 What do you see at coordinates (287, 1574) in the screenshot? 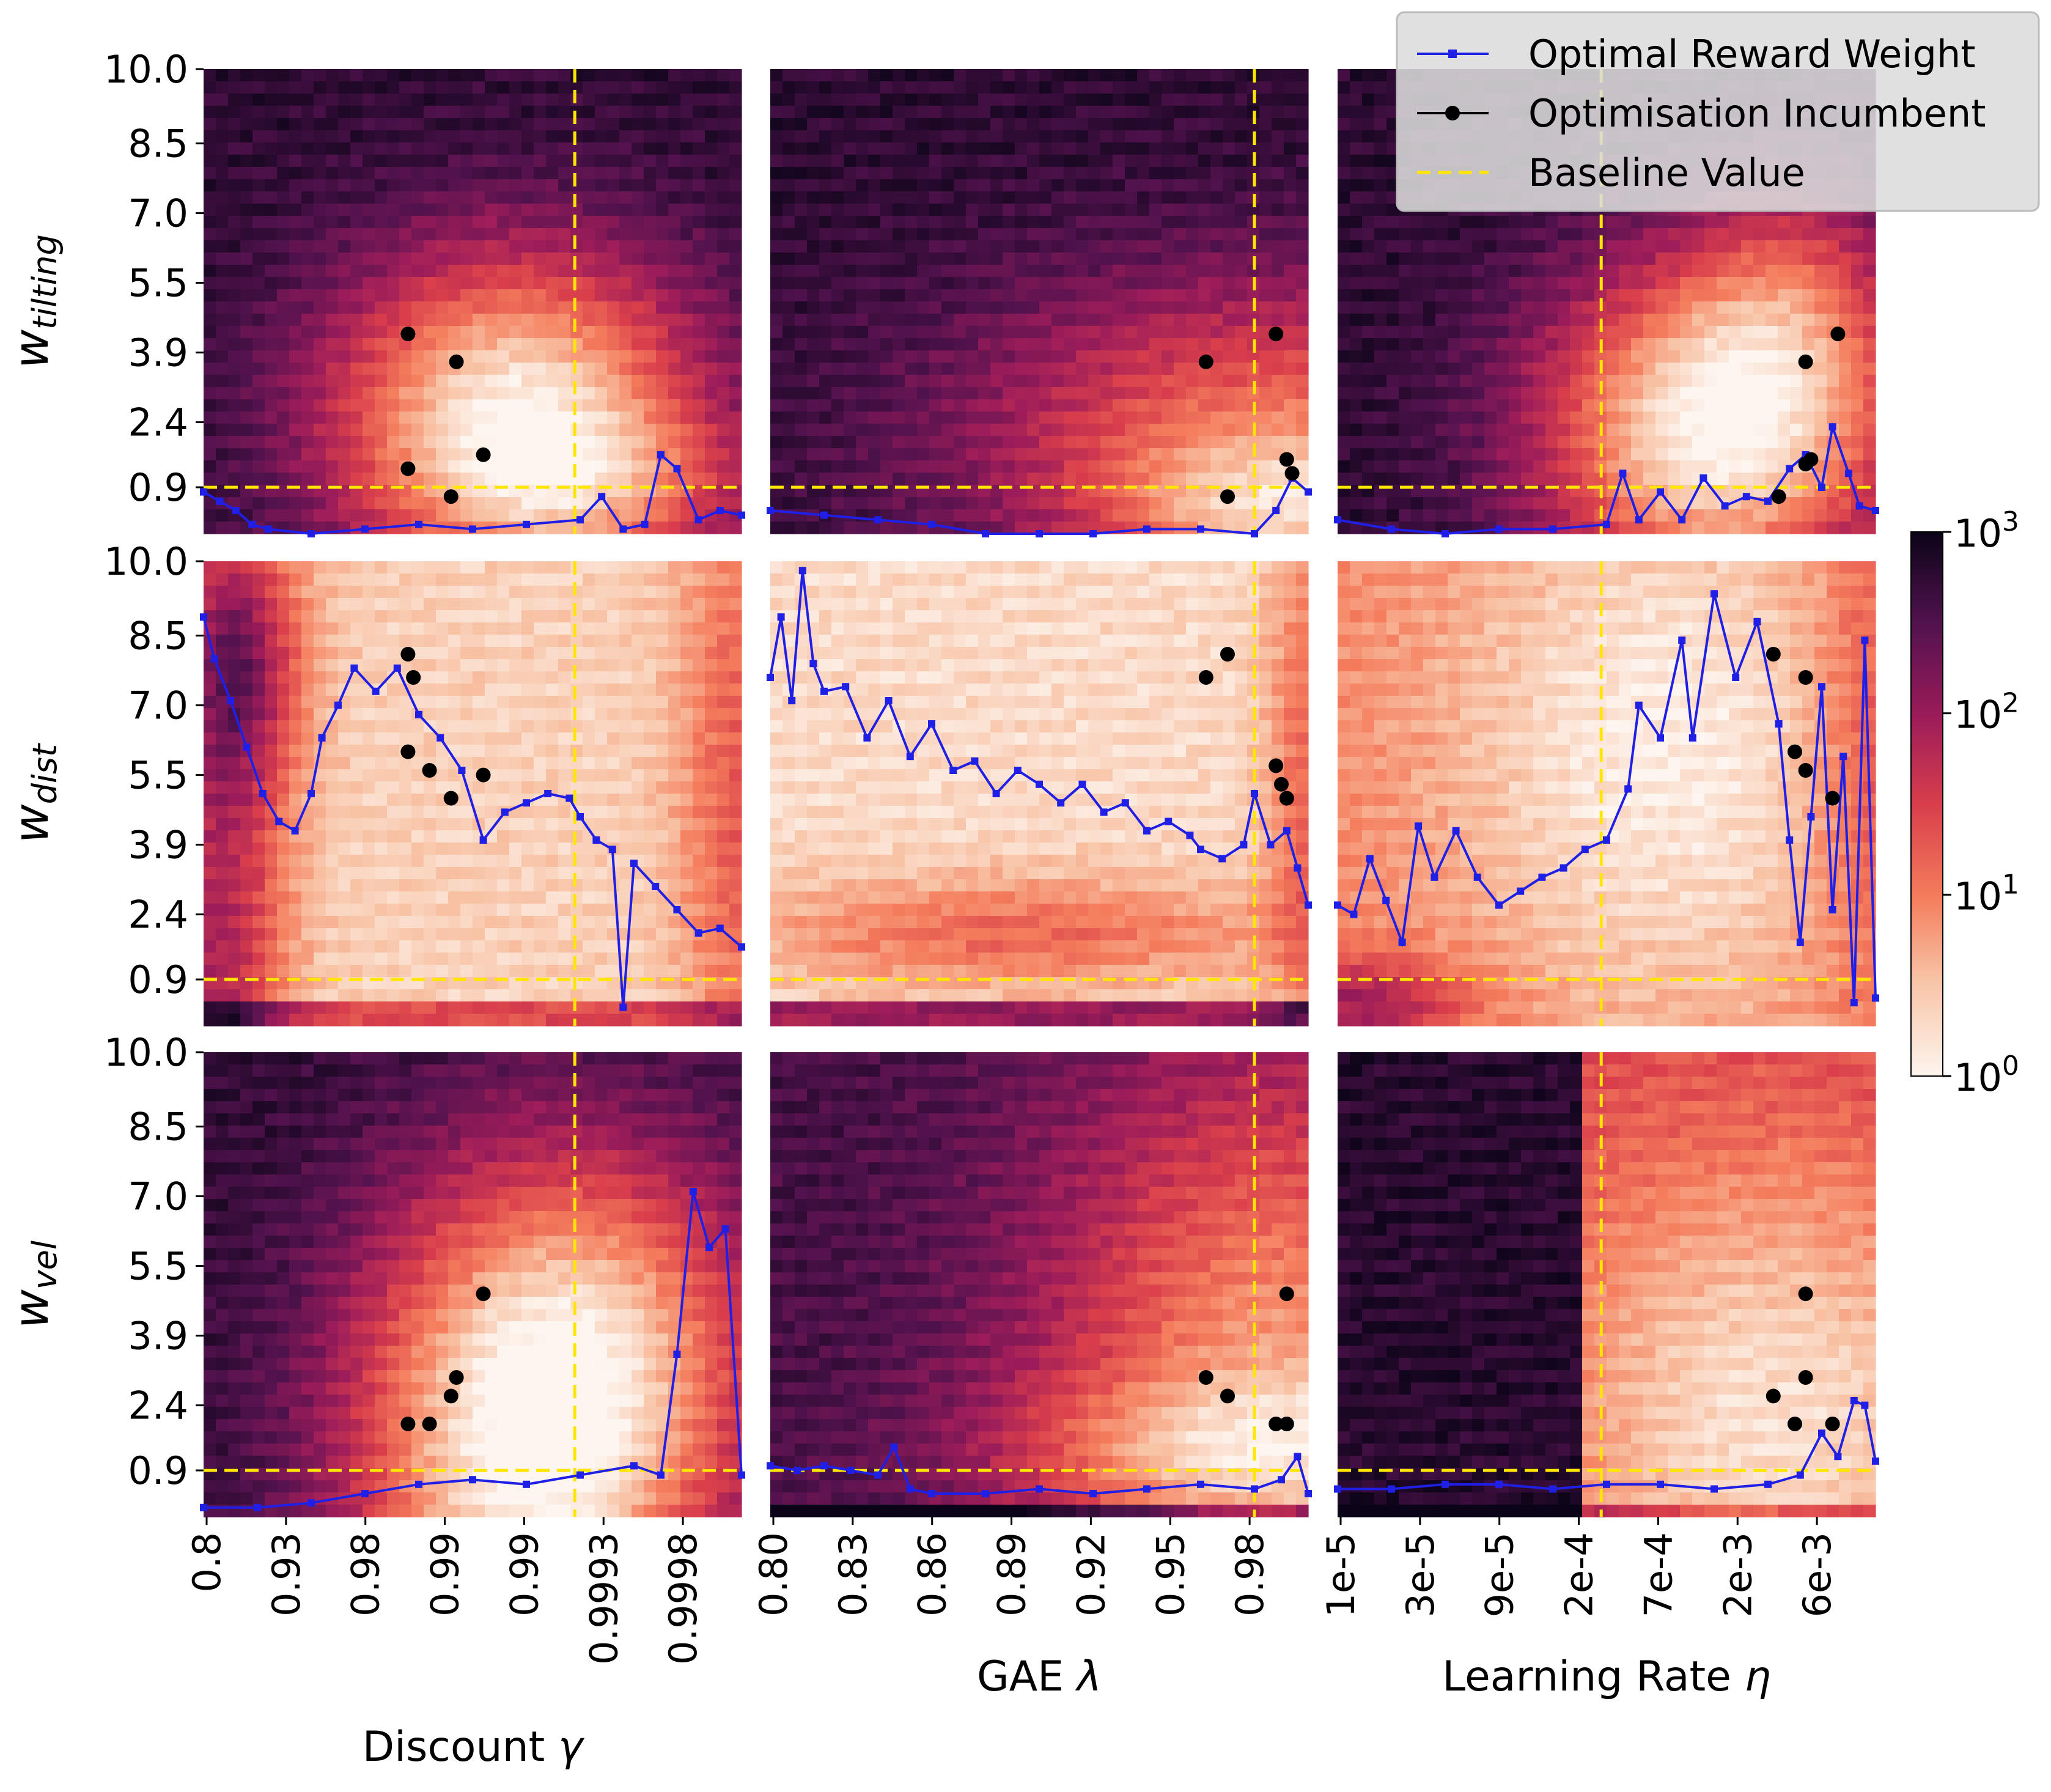
I see `x-tick-label: 0.93` at bounding box center [287, 1574].